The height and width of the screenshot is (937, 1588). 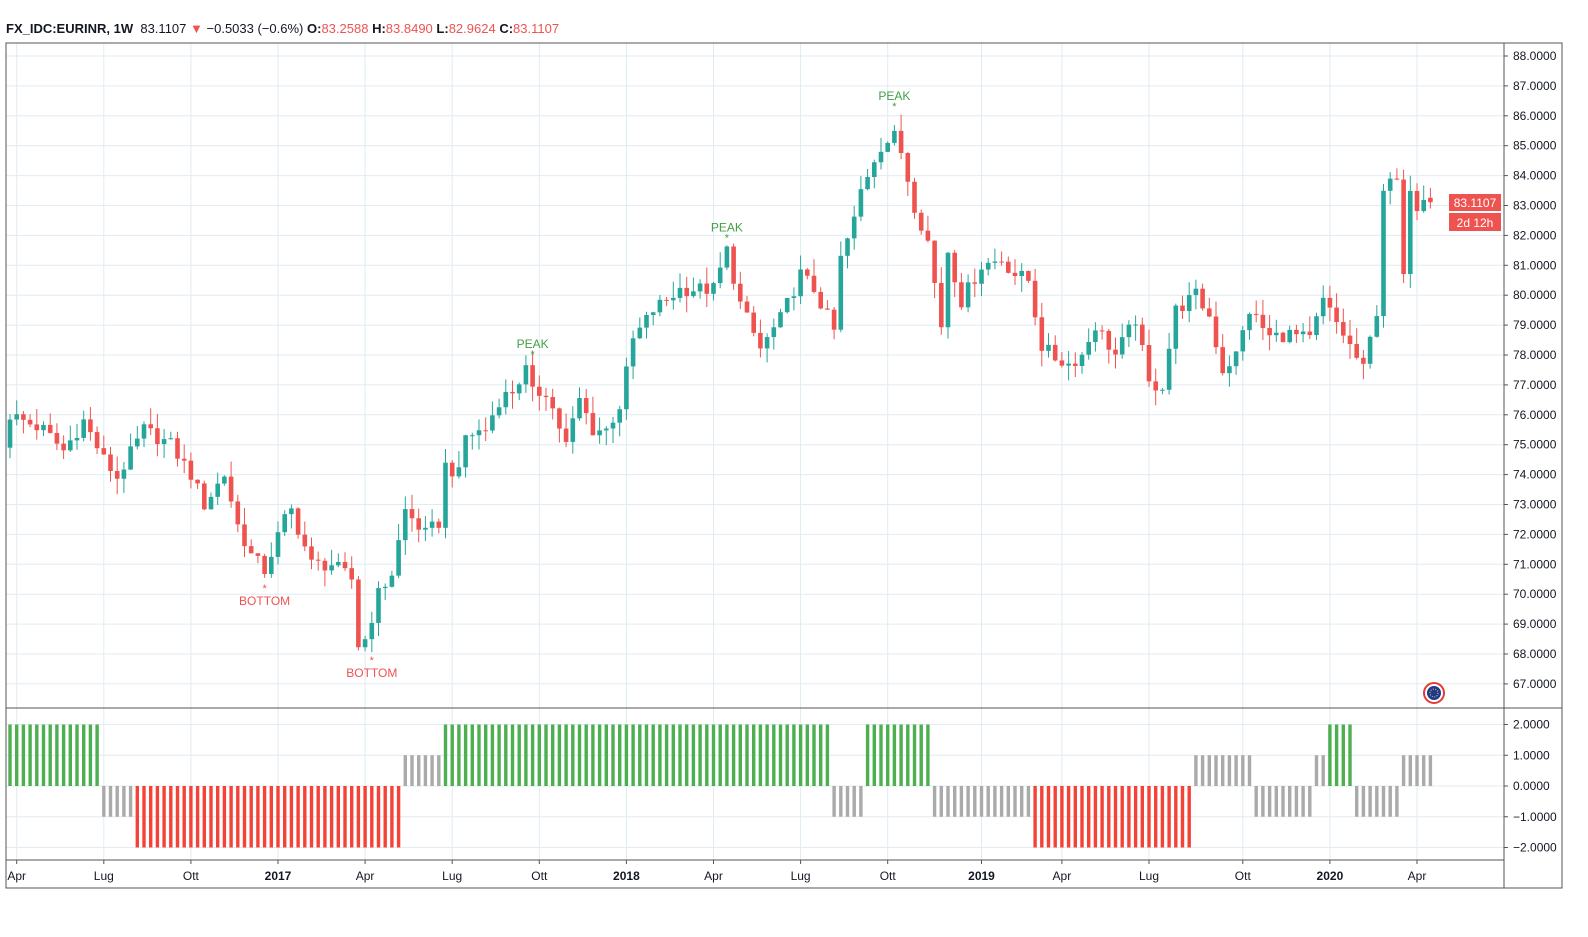 I want to click on time-tick-label: 2020, so click(x=1330, y=876).